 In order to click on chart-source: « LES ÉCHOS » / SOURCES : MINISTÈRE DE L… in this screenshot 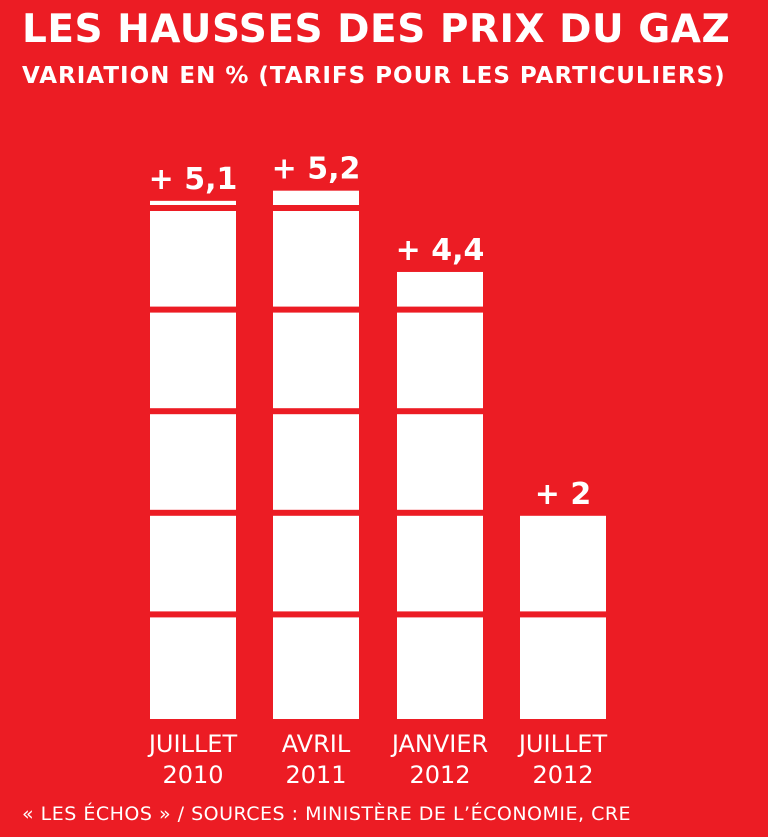, I will do `click(327, 814)`.